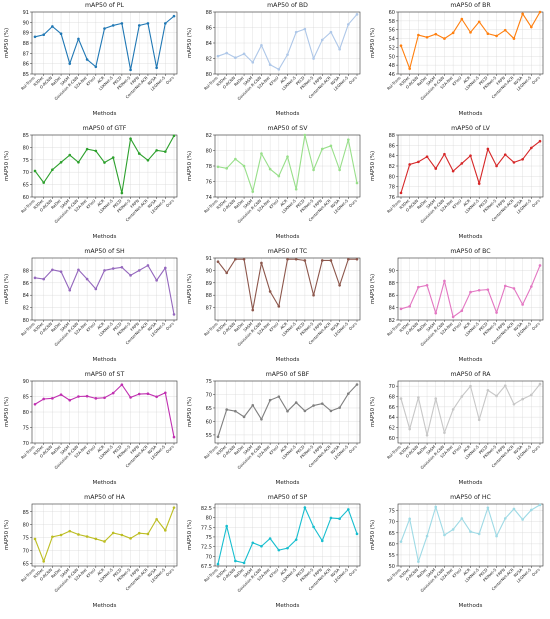 The image size is (550, 619). I want to click on y-tick-label: 48, so click(392, 66).